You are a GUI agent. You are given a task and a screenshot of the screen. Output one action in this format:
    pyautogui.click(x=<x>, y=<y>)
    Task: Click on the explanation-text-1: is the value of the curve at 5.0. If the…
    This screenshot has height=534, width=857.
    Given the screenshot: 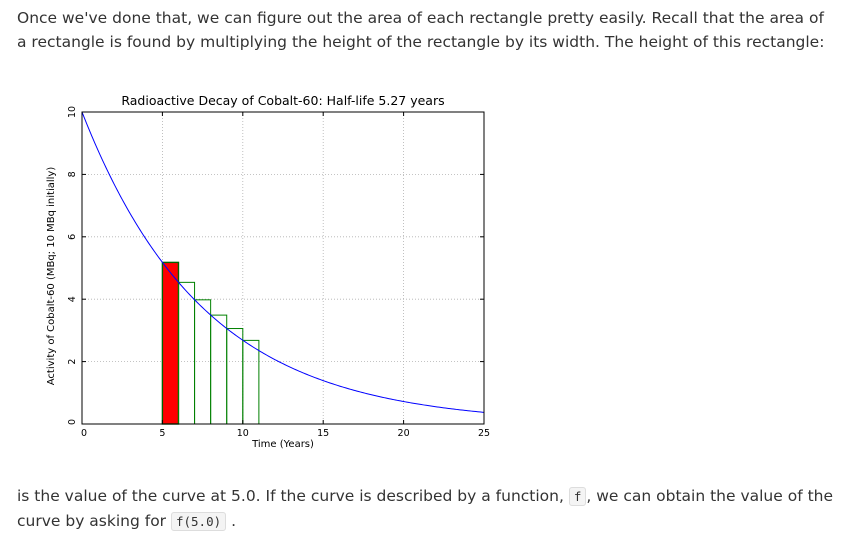 What is the action you would take?
    pyautogui.click(x=293, y=496)
    